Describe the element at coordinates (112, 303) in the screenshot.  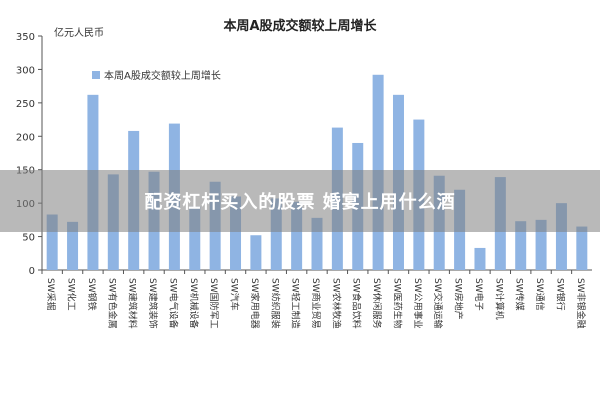
I see `x-tick-label: SW有色金属` at that location.